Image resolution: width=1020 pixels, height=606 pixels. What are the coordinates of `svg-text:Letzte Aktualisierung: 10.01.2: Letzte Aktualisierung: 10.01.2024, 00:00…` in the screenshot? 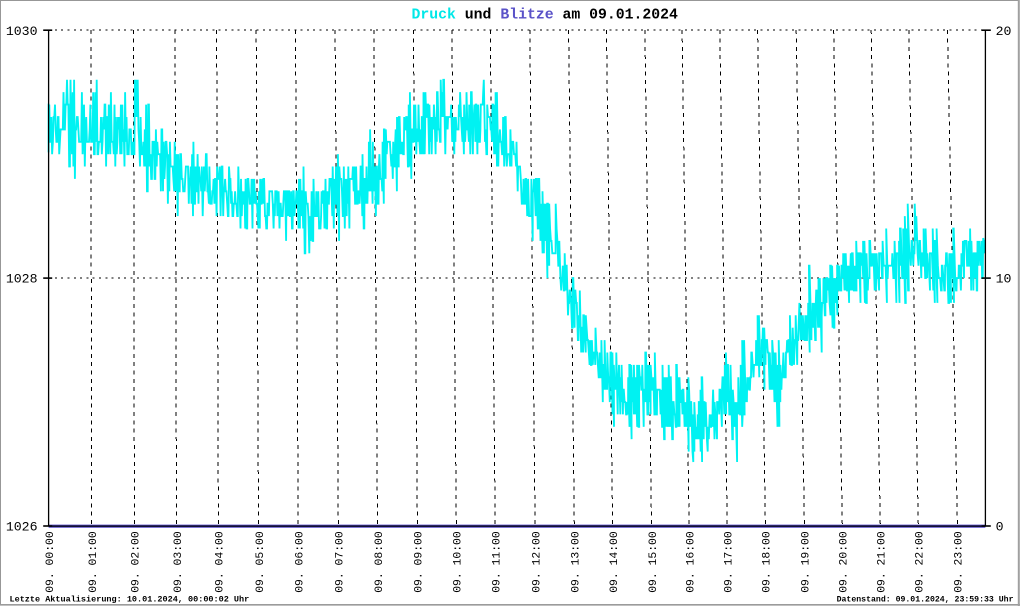 It's located at (130, 599).